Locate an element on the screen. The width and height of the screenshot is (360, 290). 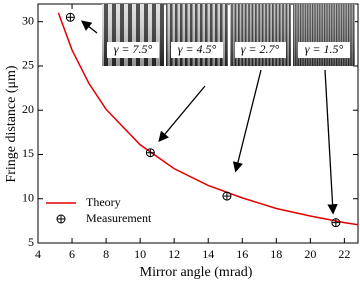
inset-label: γ = 4.5° is located at coordinates (197, 49).